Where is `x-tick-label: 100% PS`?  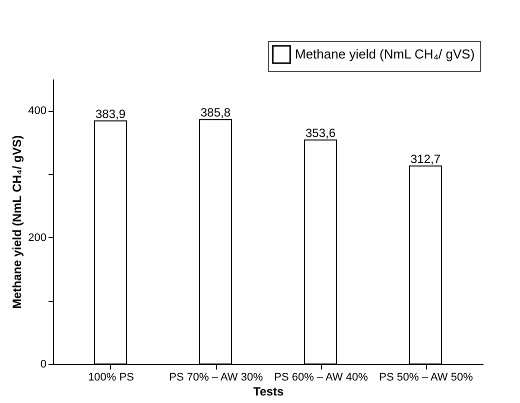 x-tick-label: 100% PS is located at coordinates (111, 378).